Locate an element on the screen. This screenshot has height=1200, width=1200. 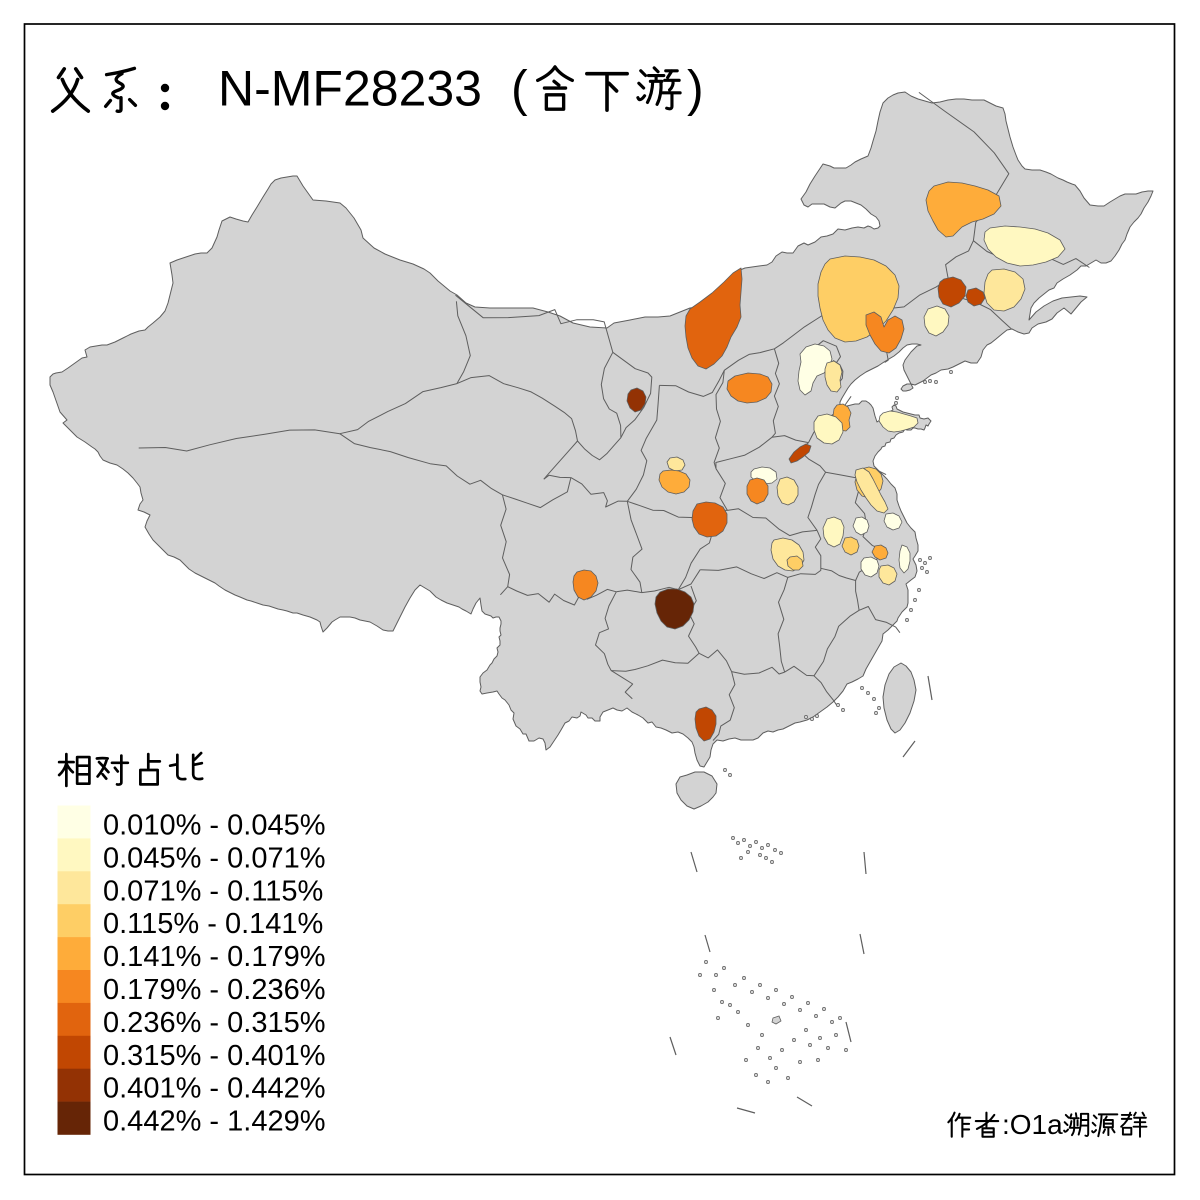
svg-text: 0.071% - 0.115% is located at coordinates (213, 891).